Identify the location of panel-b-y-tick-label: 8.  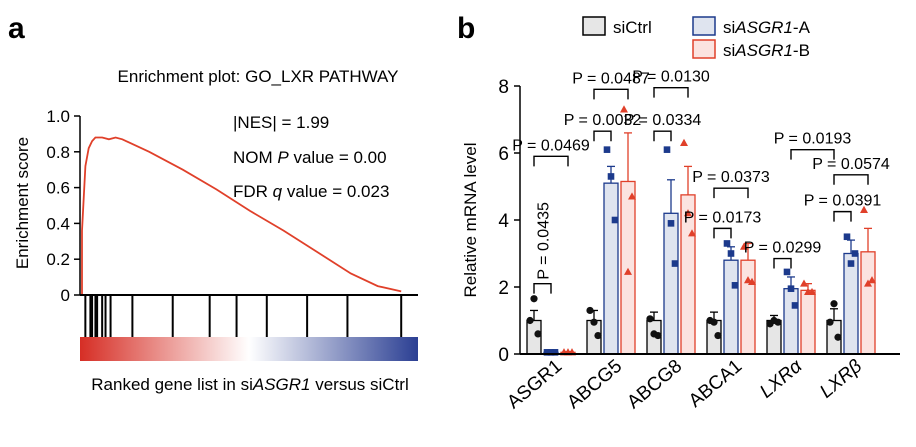
(503, 87).